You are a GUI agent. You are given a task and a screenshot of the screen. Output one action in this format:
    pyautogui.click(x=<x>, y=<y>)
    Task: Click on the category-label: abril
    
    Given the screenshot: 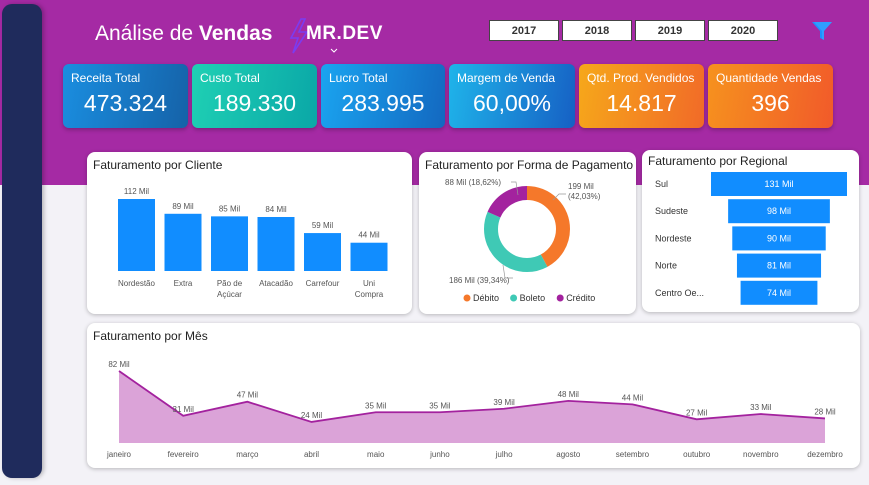 What is the action you would take?
    pyautogui.click(x=311, y=454)
    